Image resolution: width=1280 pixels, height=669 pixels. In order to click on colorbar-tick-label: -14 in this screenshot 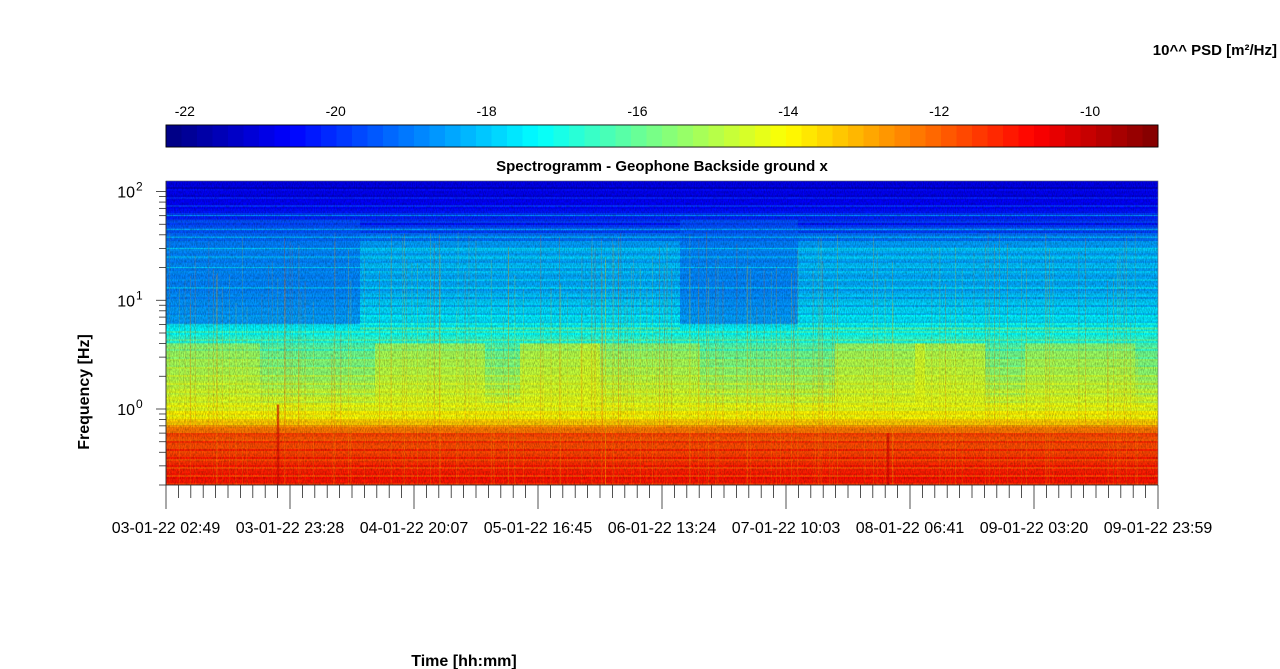, I will do `click(788, 111)`.